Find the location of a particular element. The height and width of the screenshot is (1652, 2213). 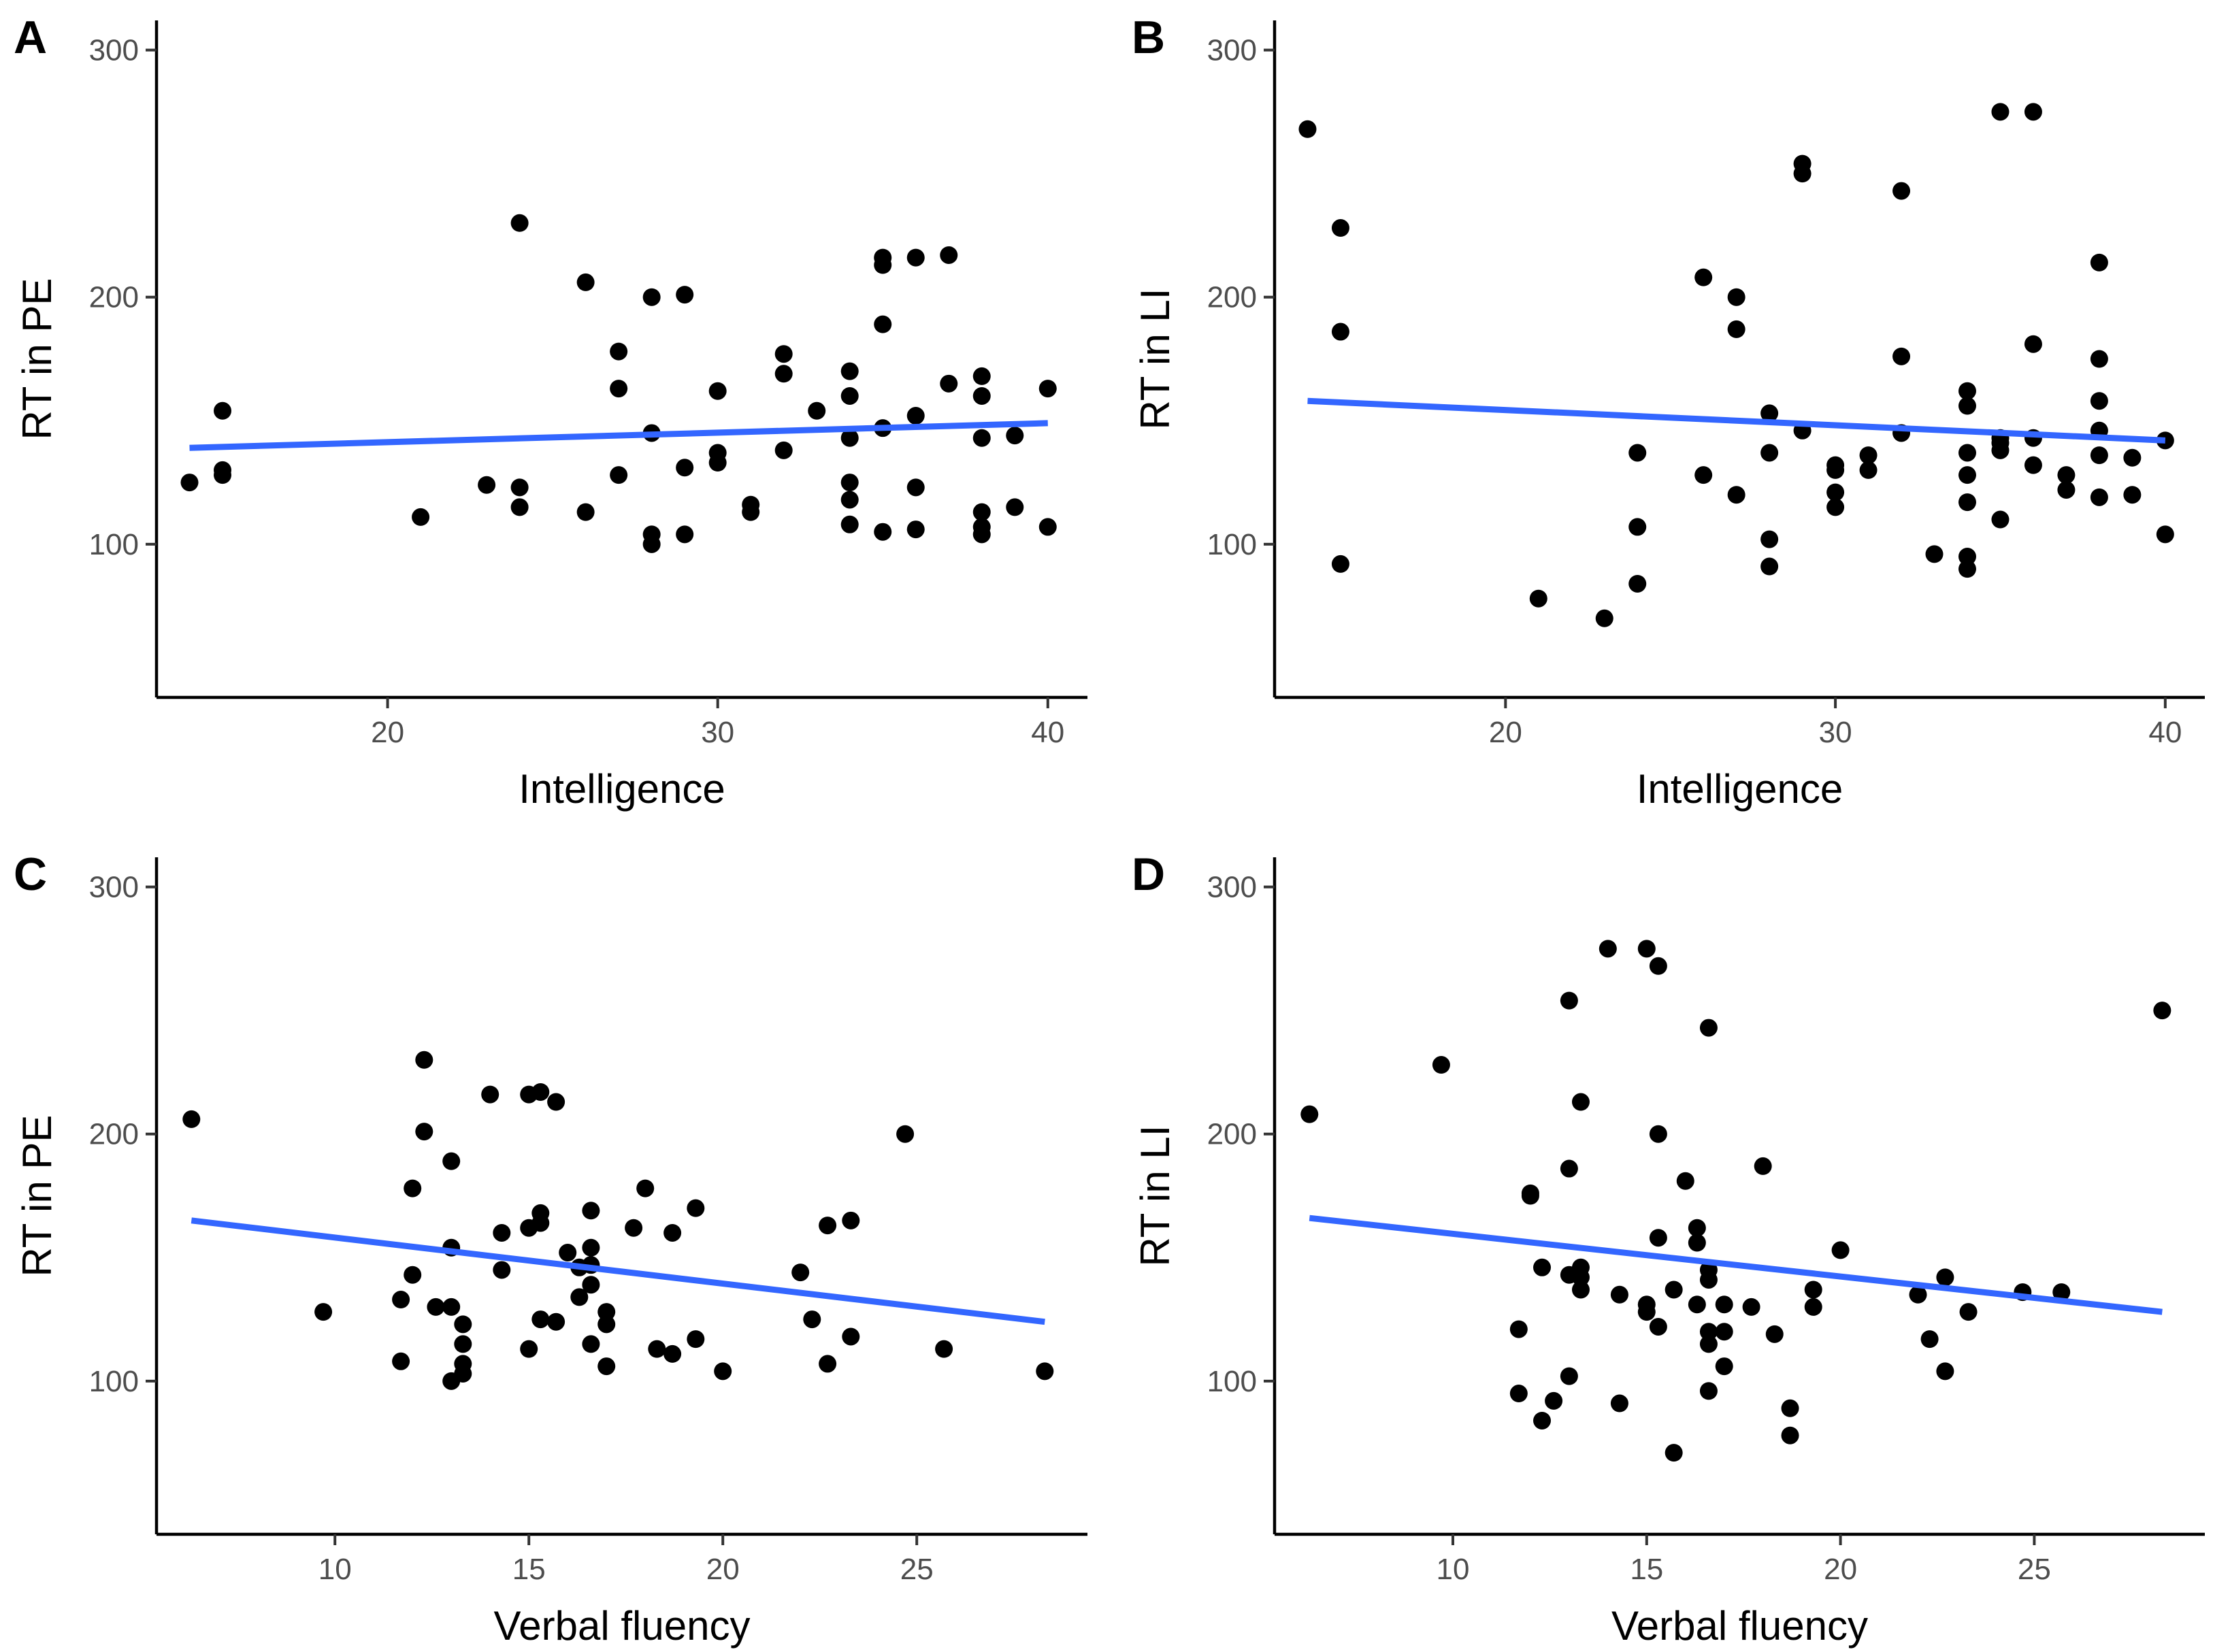

x-tick-label: 20 is located at coordinates (723, 1570).